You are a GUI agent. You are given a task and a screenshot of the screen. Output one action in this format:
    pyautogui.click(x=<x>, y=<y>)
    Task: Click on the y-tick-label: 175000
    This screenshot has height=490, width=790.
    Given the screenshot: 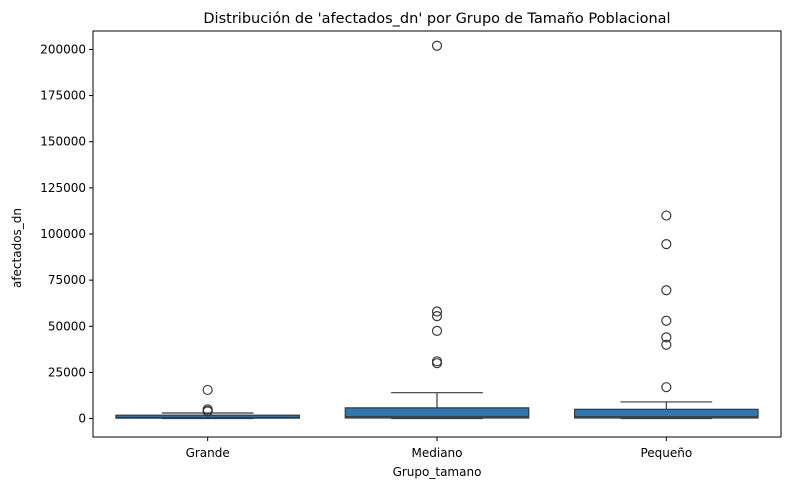 What is the action you would take?
    pyautogui.click(x=63, y=96)
    